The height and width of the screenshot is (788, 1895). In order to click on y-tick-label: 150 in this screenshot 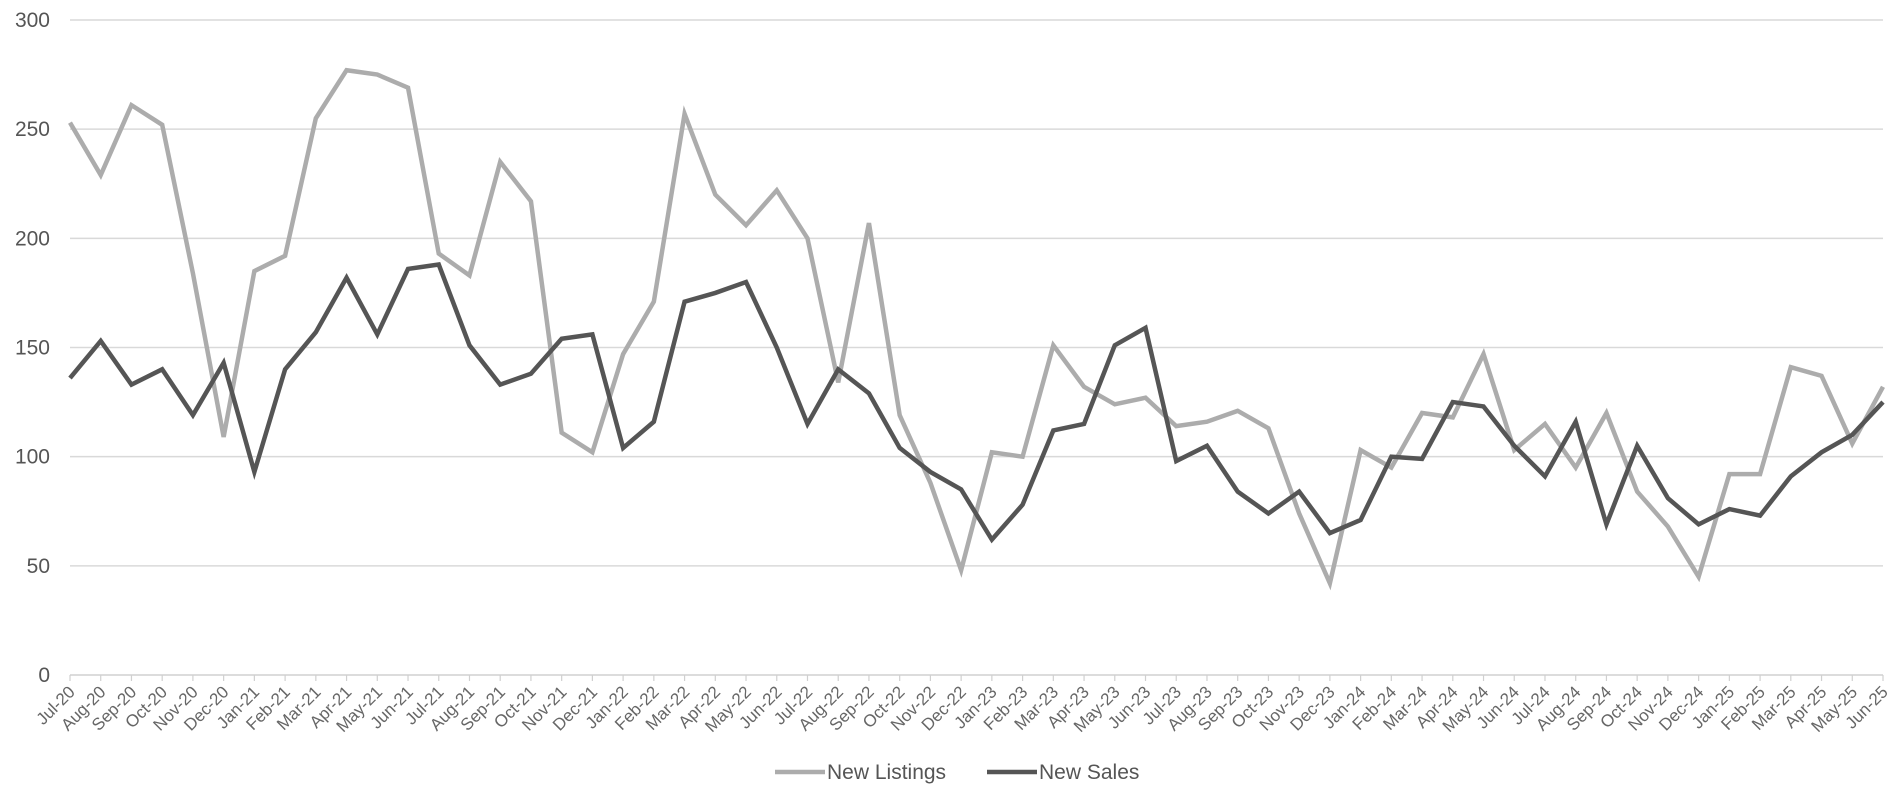, I will do `click(32, 348)`.